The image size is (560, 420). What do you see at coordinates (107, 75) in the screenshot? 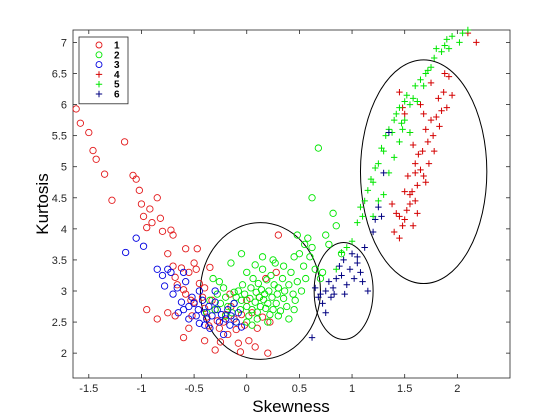
I see `legend-item-4: 4` at bounding box center [107, 75].